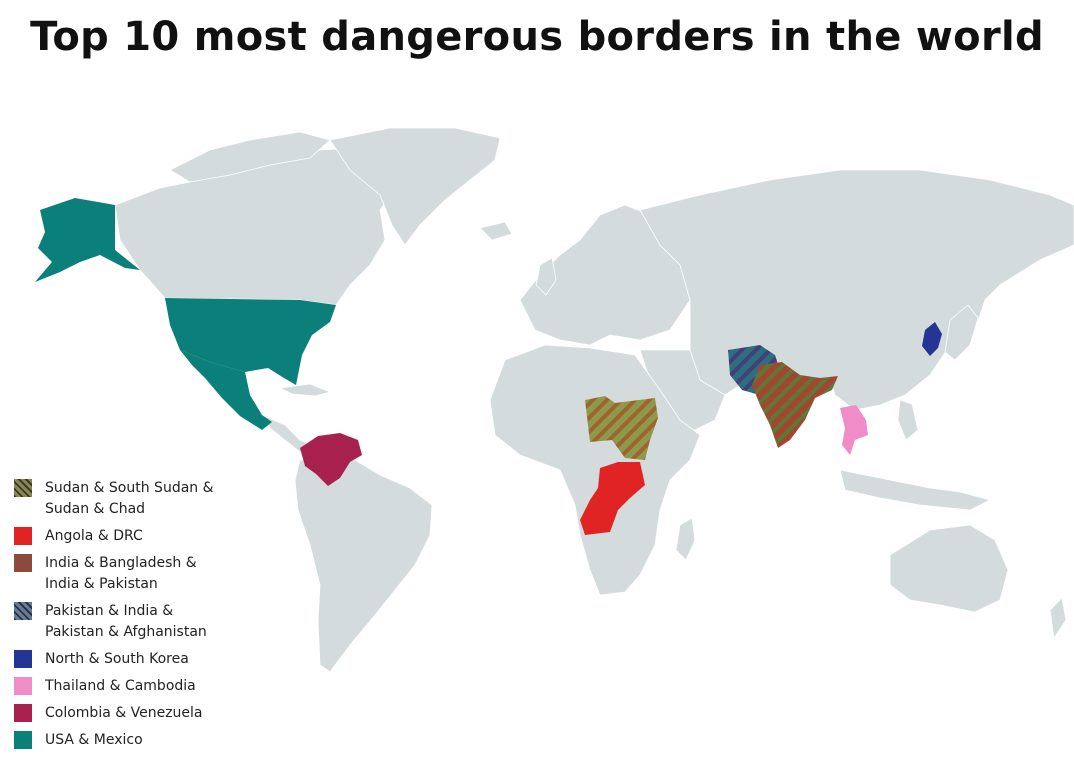 This screenshot has height=760, width=1074. Describe the element at coordinates (363, 566) in the screenshot. I see `land-south-america` at that location.